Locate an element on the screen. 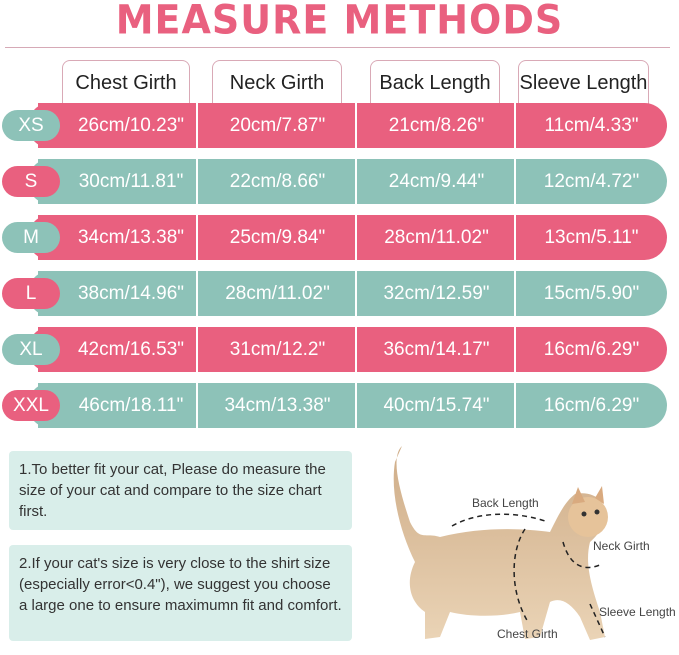 The image size is (679, 655). column-header: Back Length is located at coordinates (435, 82).